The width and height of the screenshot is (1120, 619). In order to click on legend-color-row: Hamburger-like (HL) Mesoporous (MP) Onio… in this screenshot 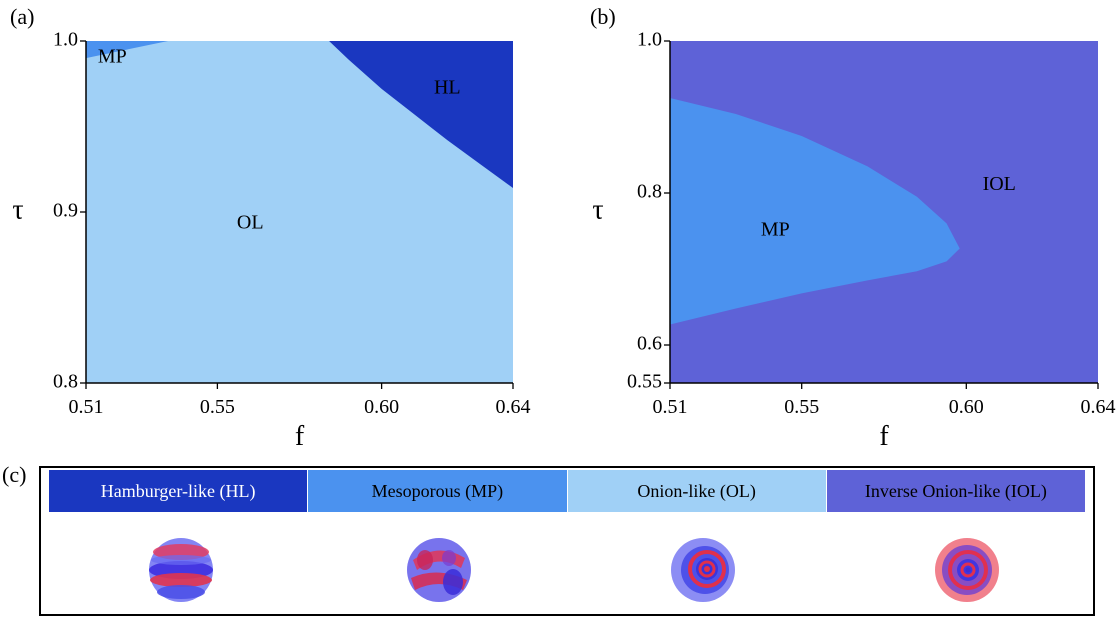, I will do `click(567, 491)`.